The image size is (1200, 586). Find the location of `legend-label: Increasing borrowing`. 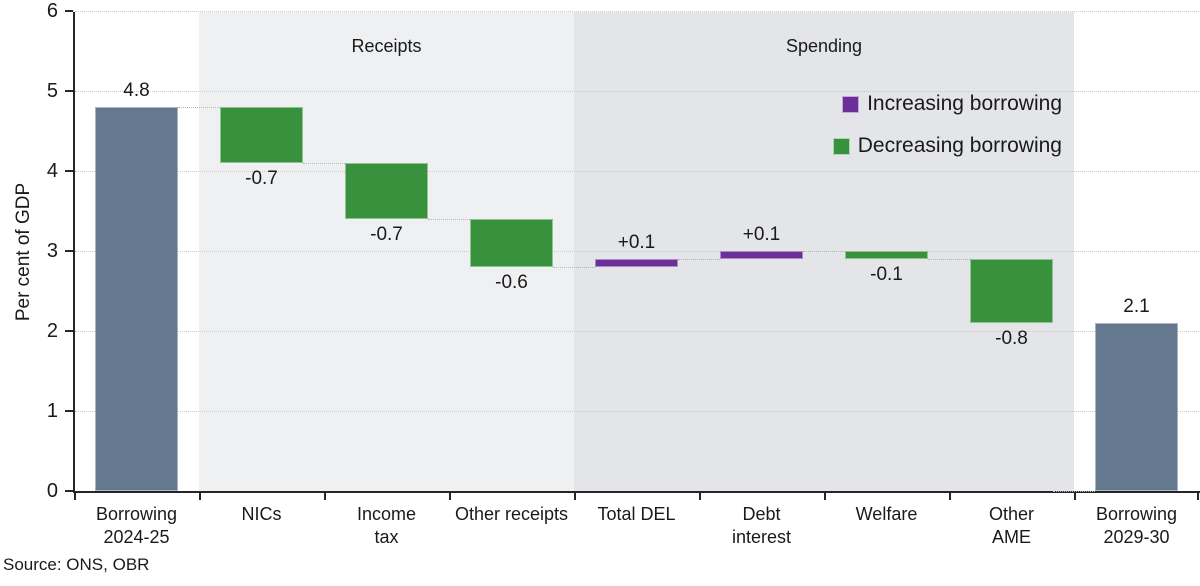

legend-label: Increasing borrowing is located at coordinates (964, 103).